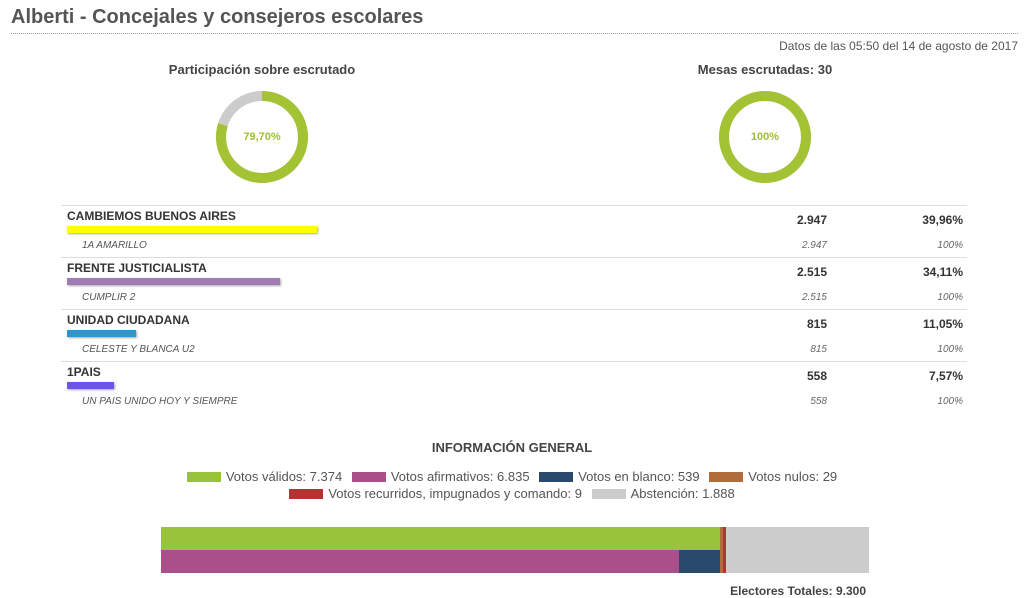  What do you see at coordinates (816, 376) in the screenshot?
I see `party-votes: 558` at bounding box center [816, 376].